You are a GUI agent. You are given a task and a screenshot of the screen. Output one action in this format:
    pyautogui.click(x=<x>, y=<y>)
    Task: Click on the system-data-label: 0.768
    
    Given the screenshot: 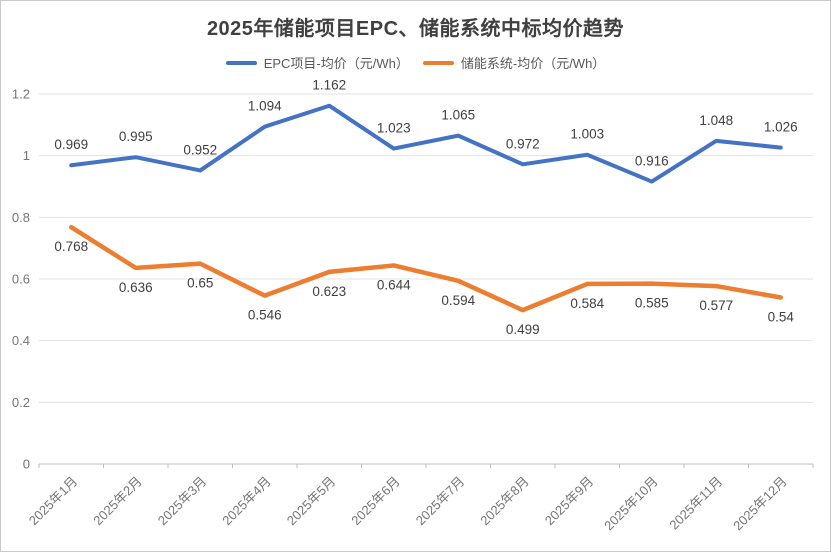 What is the action you would take?
    pyautogui.click(x=71, y=246)
    